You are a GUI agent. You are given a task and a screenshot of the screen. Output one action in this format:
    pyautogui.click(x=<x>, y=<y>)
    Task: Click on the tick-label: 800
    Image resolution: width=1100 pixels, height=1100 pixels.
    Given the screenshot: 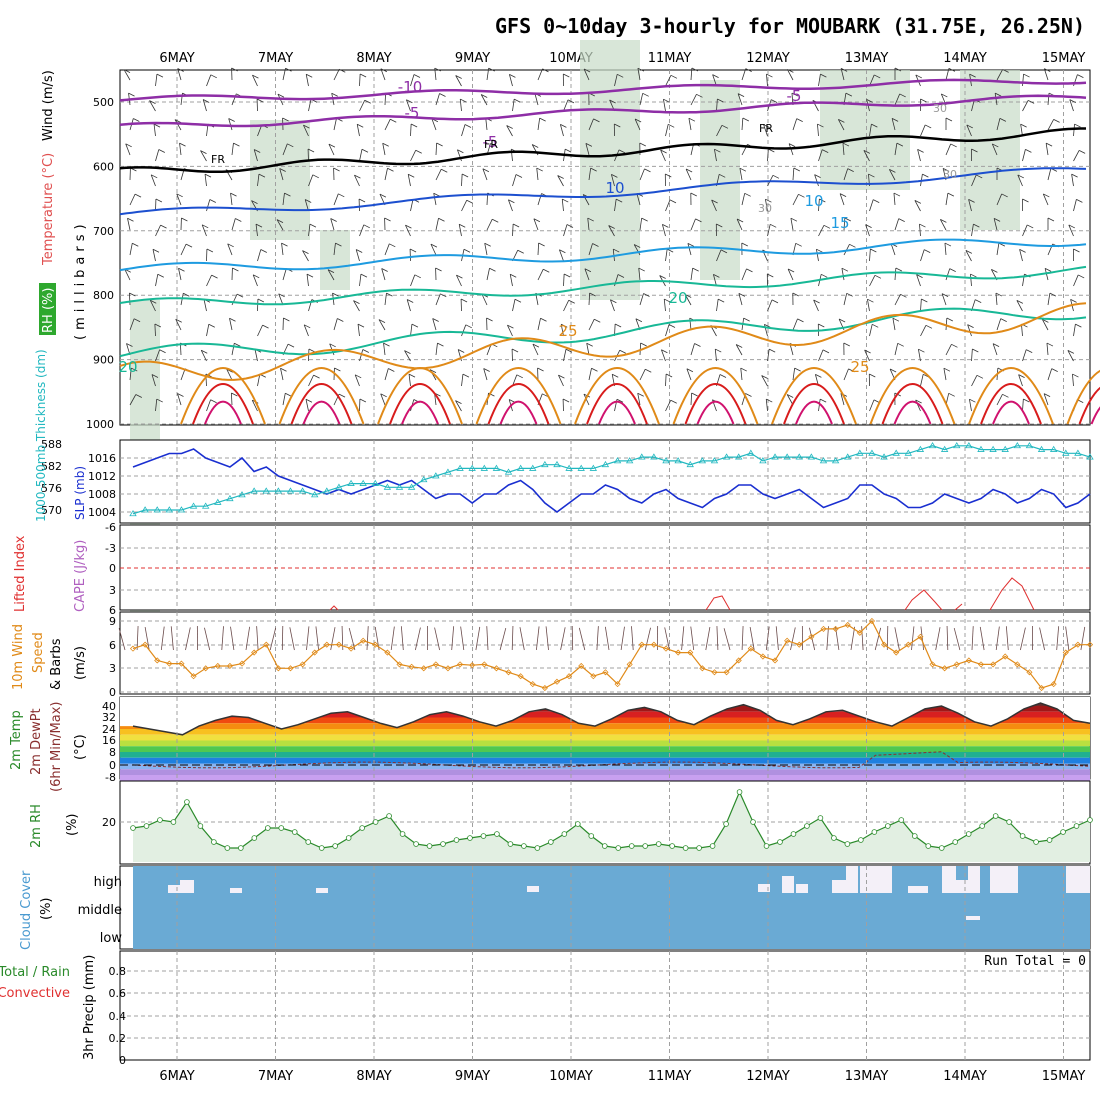 What is the action you would take?
    pyautogui.click(x=103, y=295)
    